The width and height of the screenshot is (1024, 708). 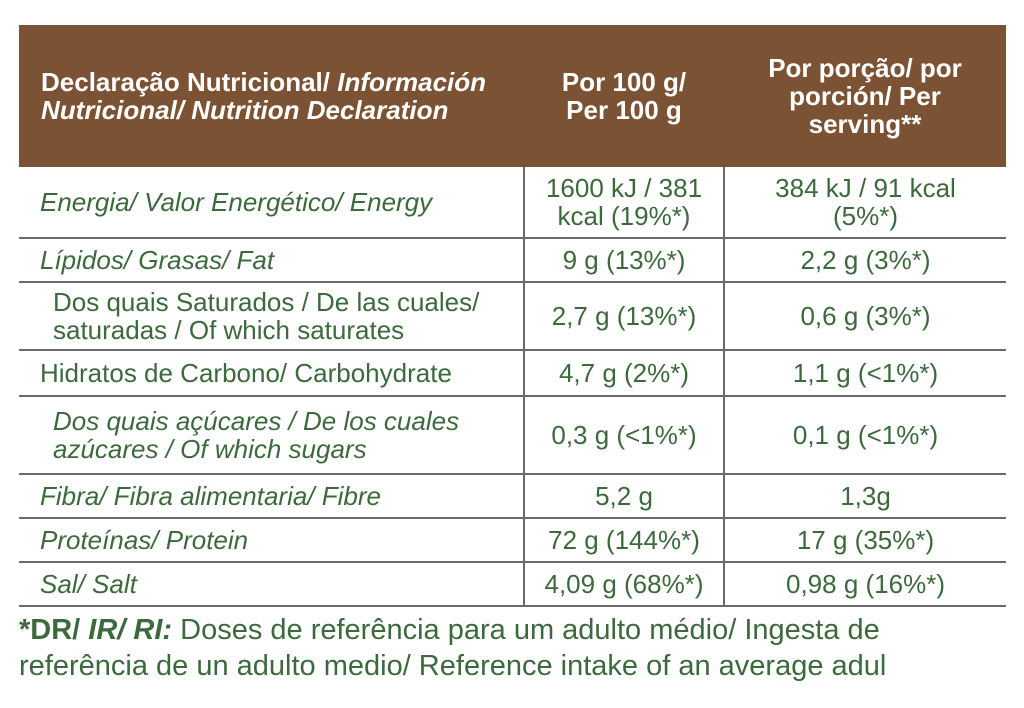 I want to click on row-per-100g: 72 g (144%*), so click(x=623, y=540).